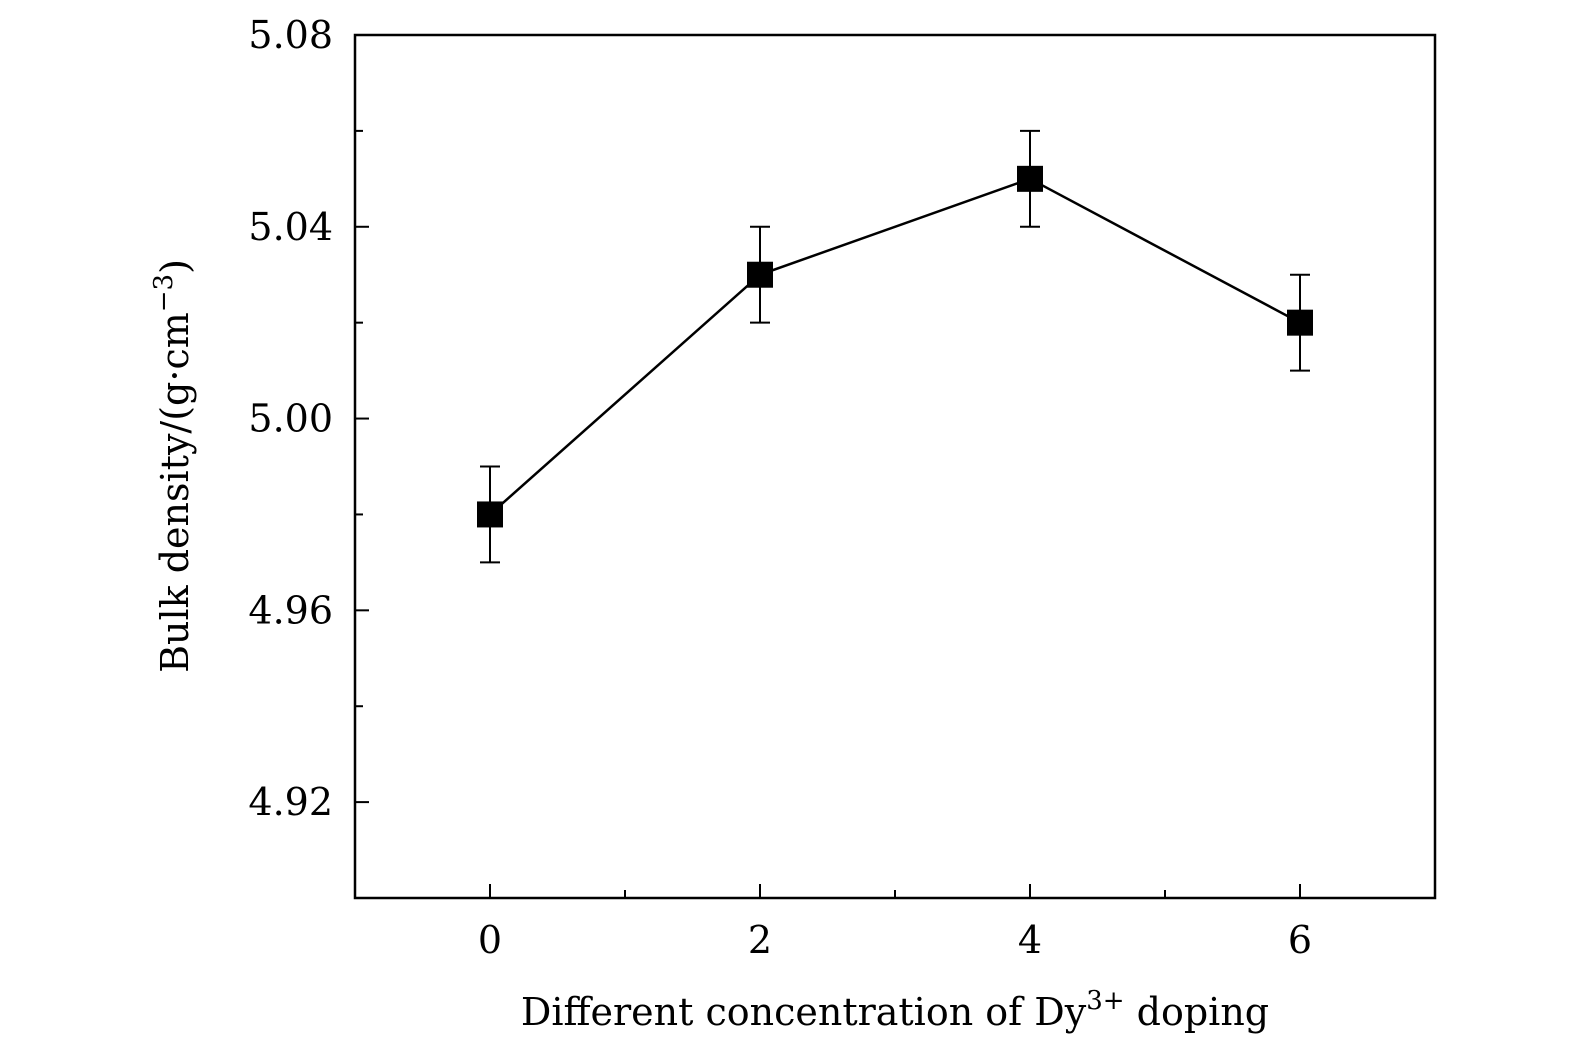 Image resolution: width=1575 pixels, height=1053 pixels. I want to click on x-tick-label: 4, so click(1030, 940).